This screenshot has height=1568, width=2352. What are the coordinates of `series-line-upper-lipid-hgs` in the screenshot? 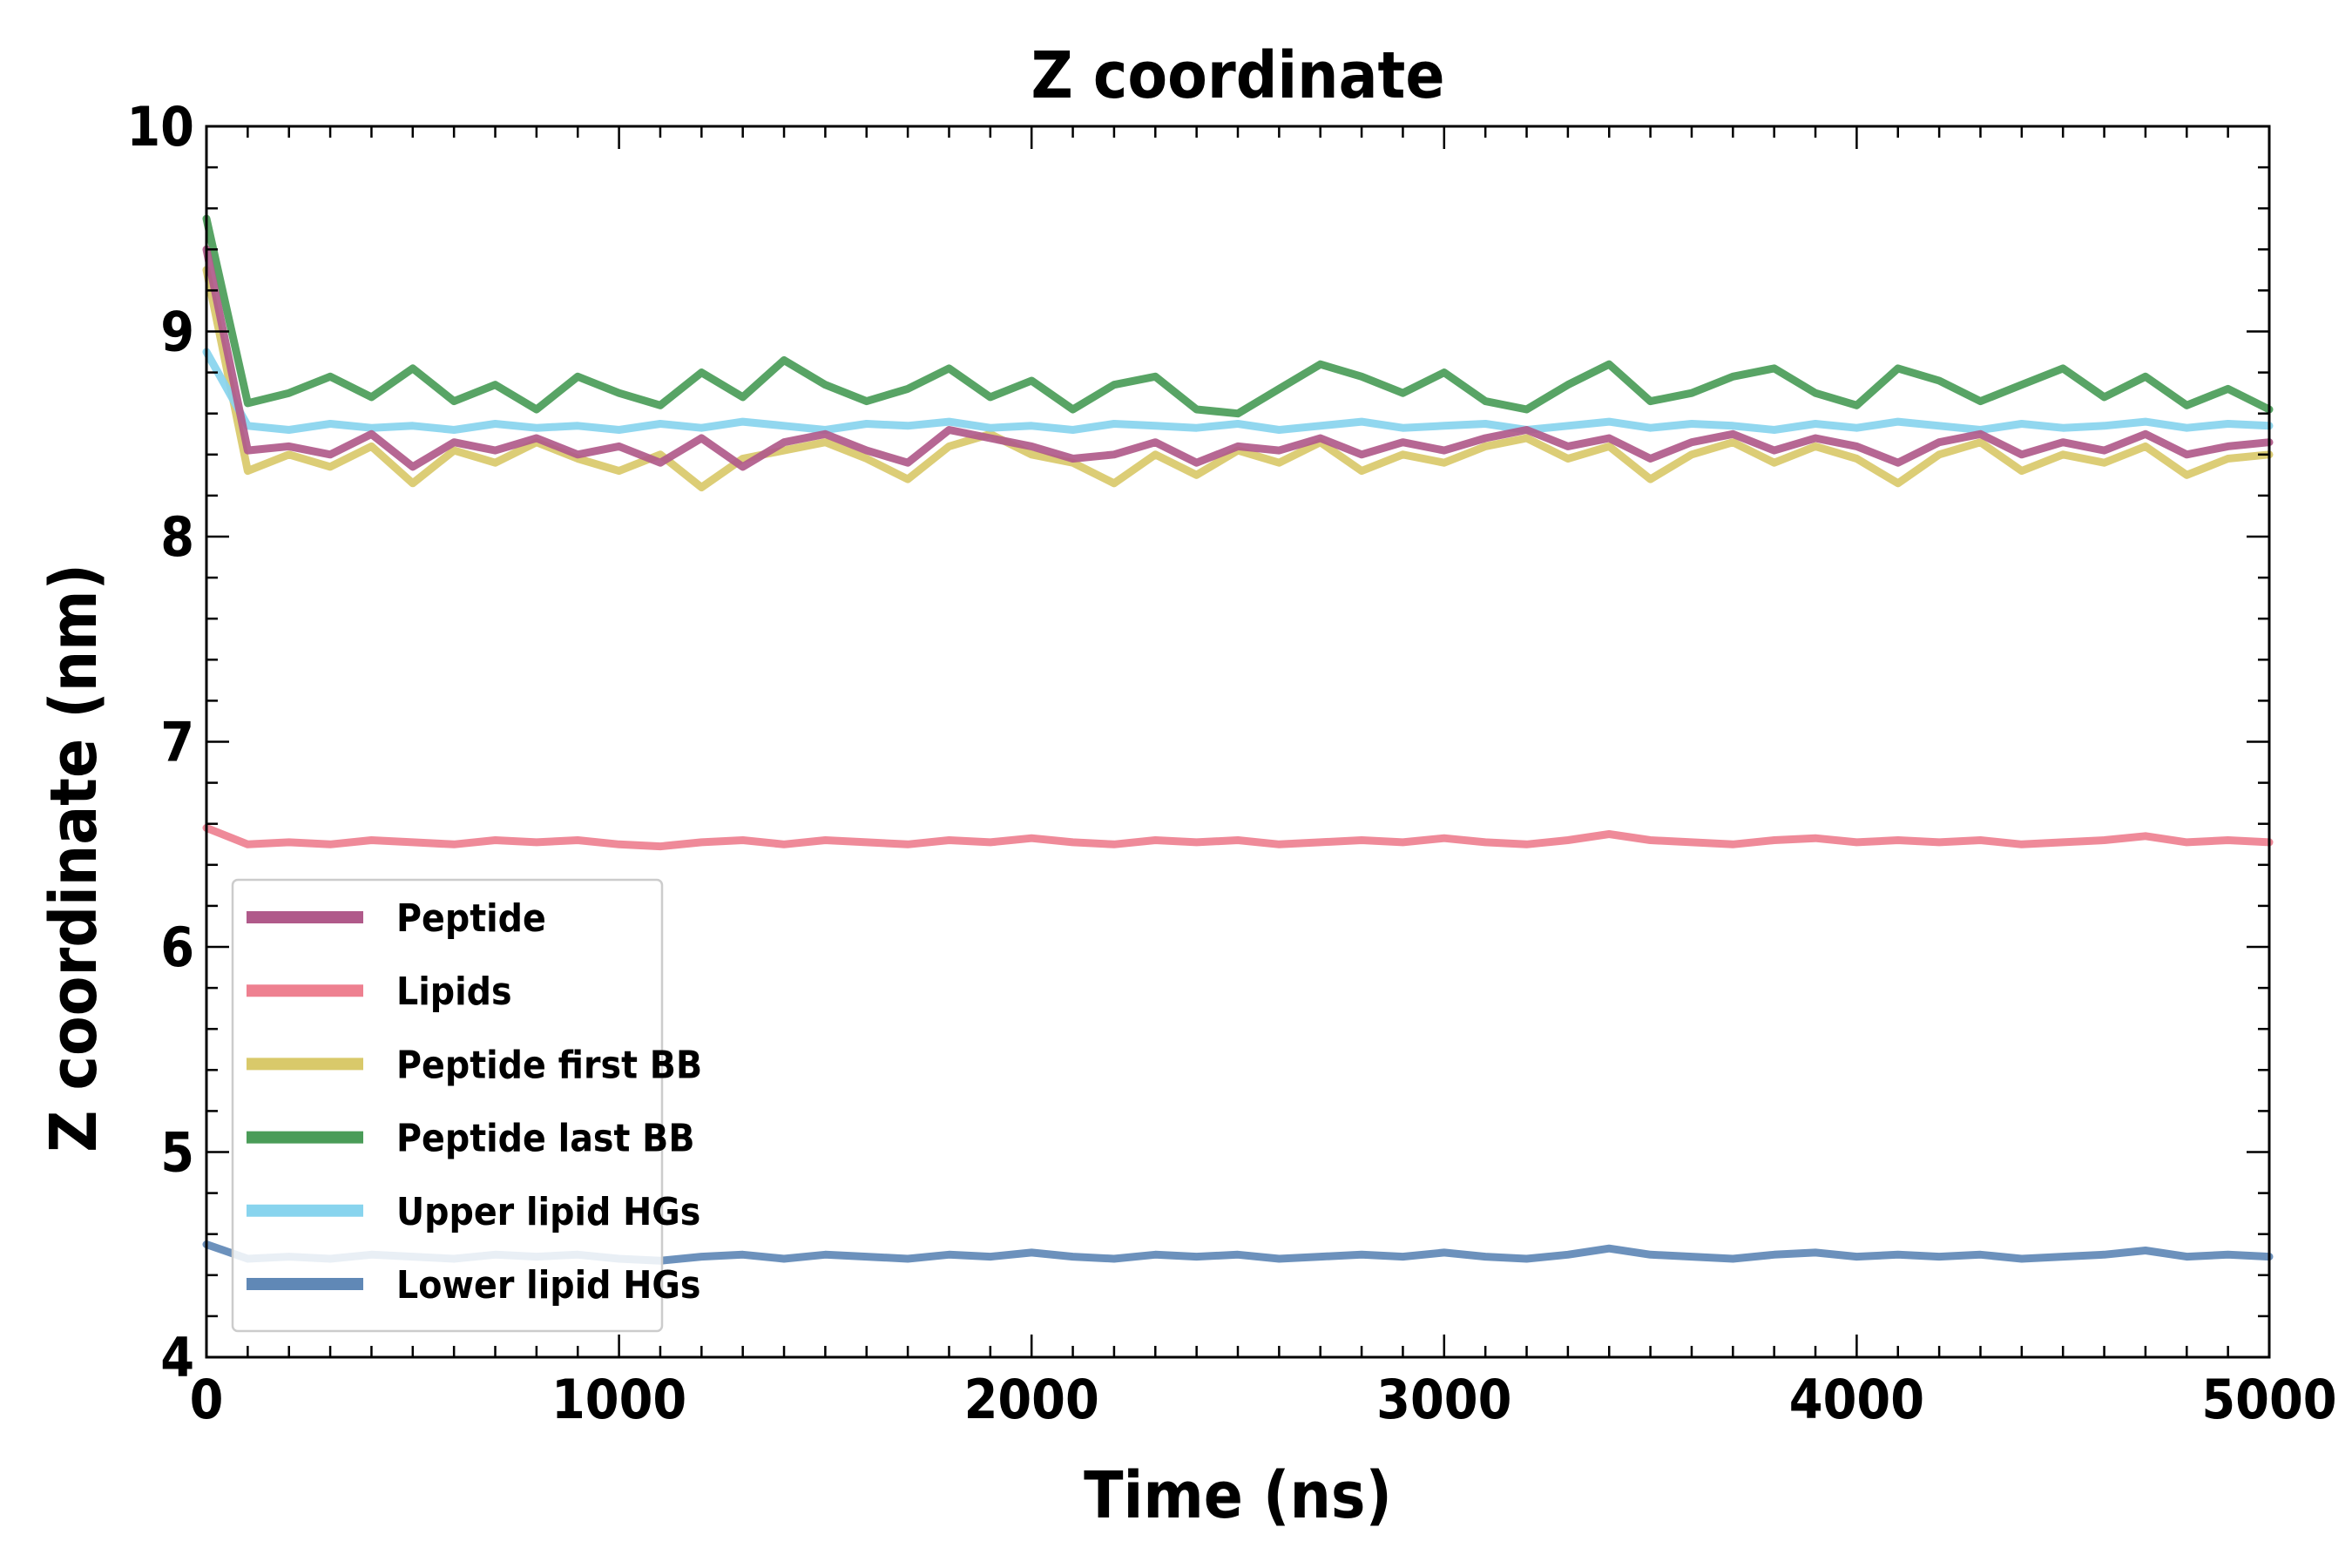 It's located at (1238, 391).